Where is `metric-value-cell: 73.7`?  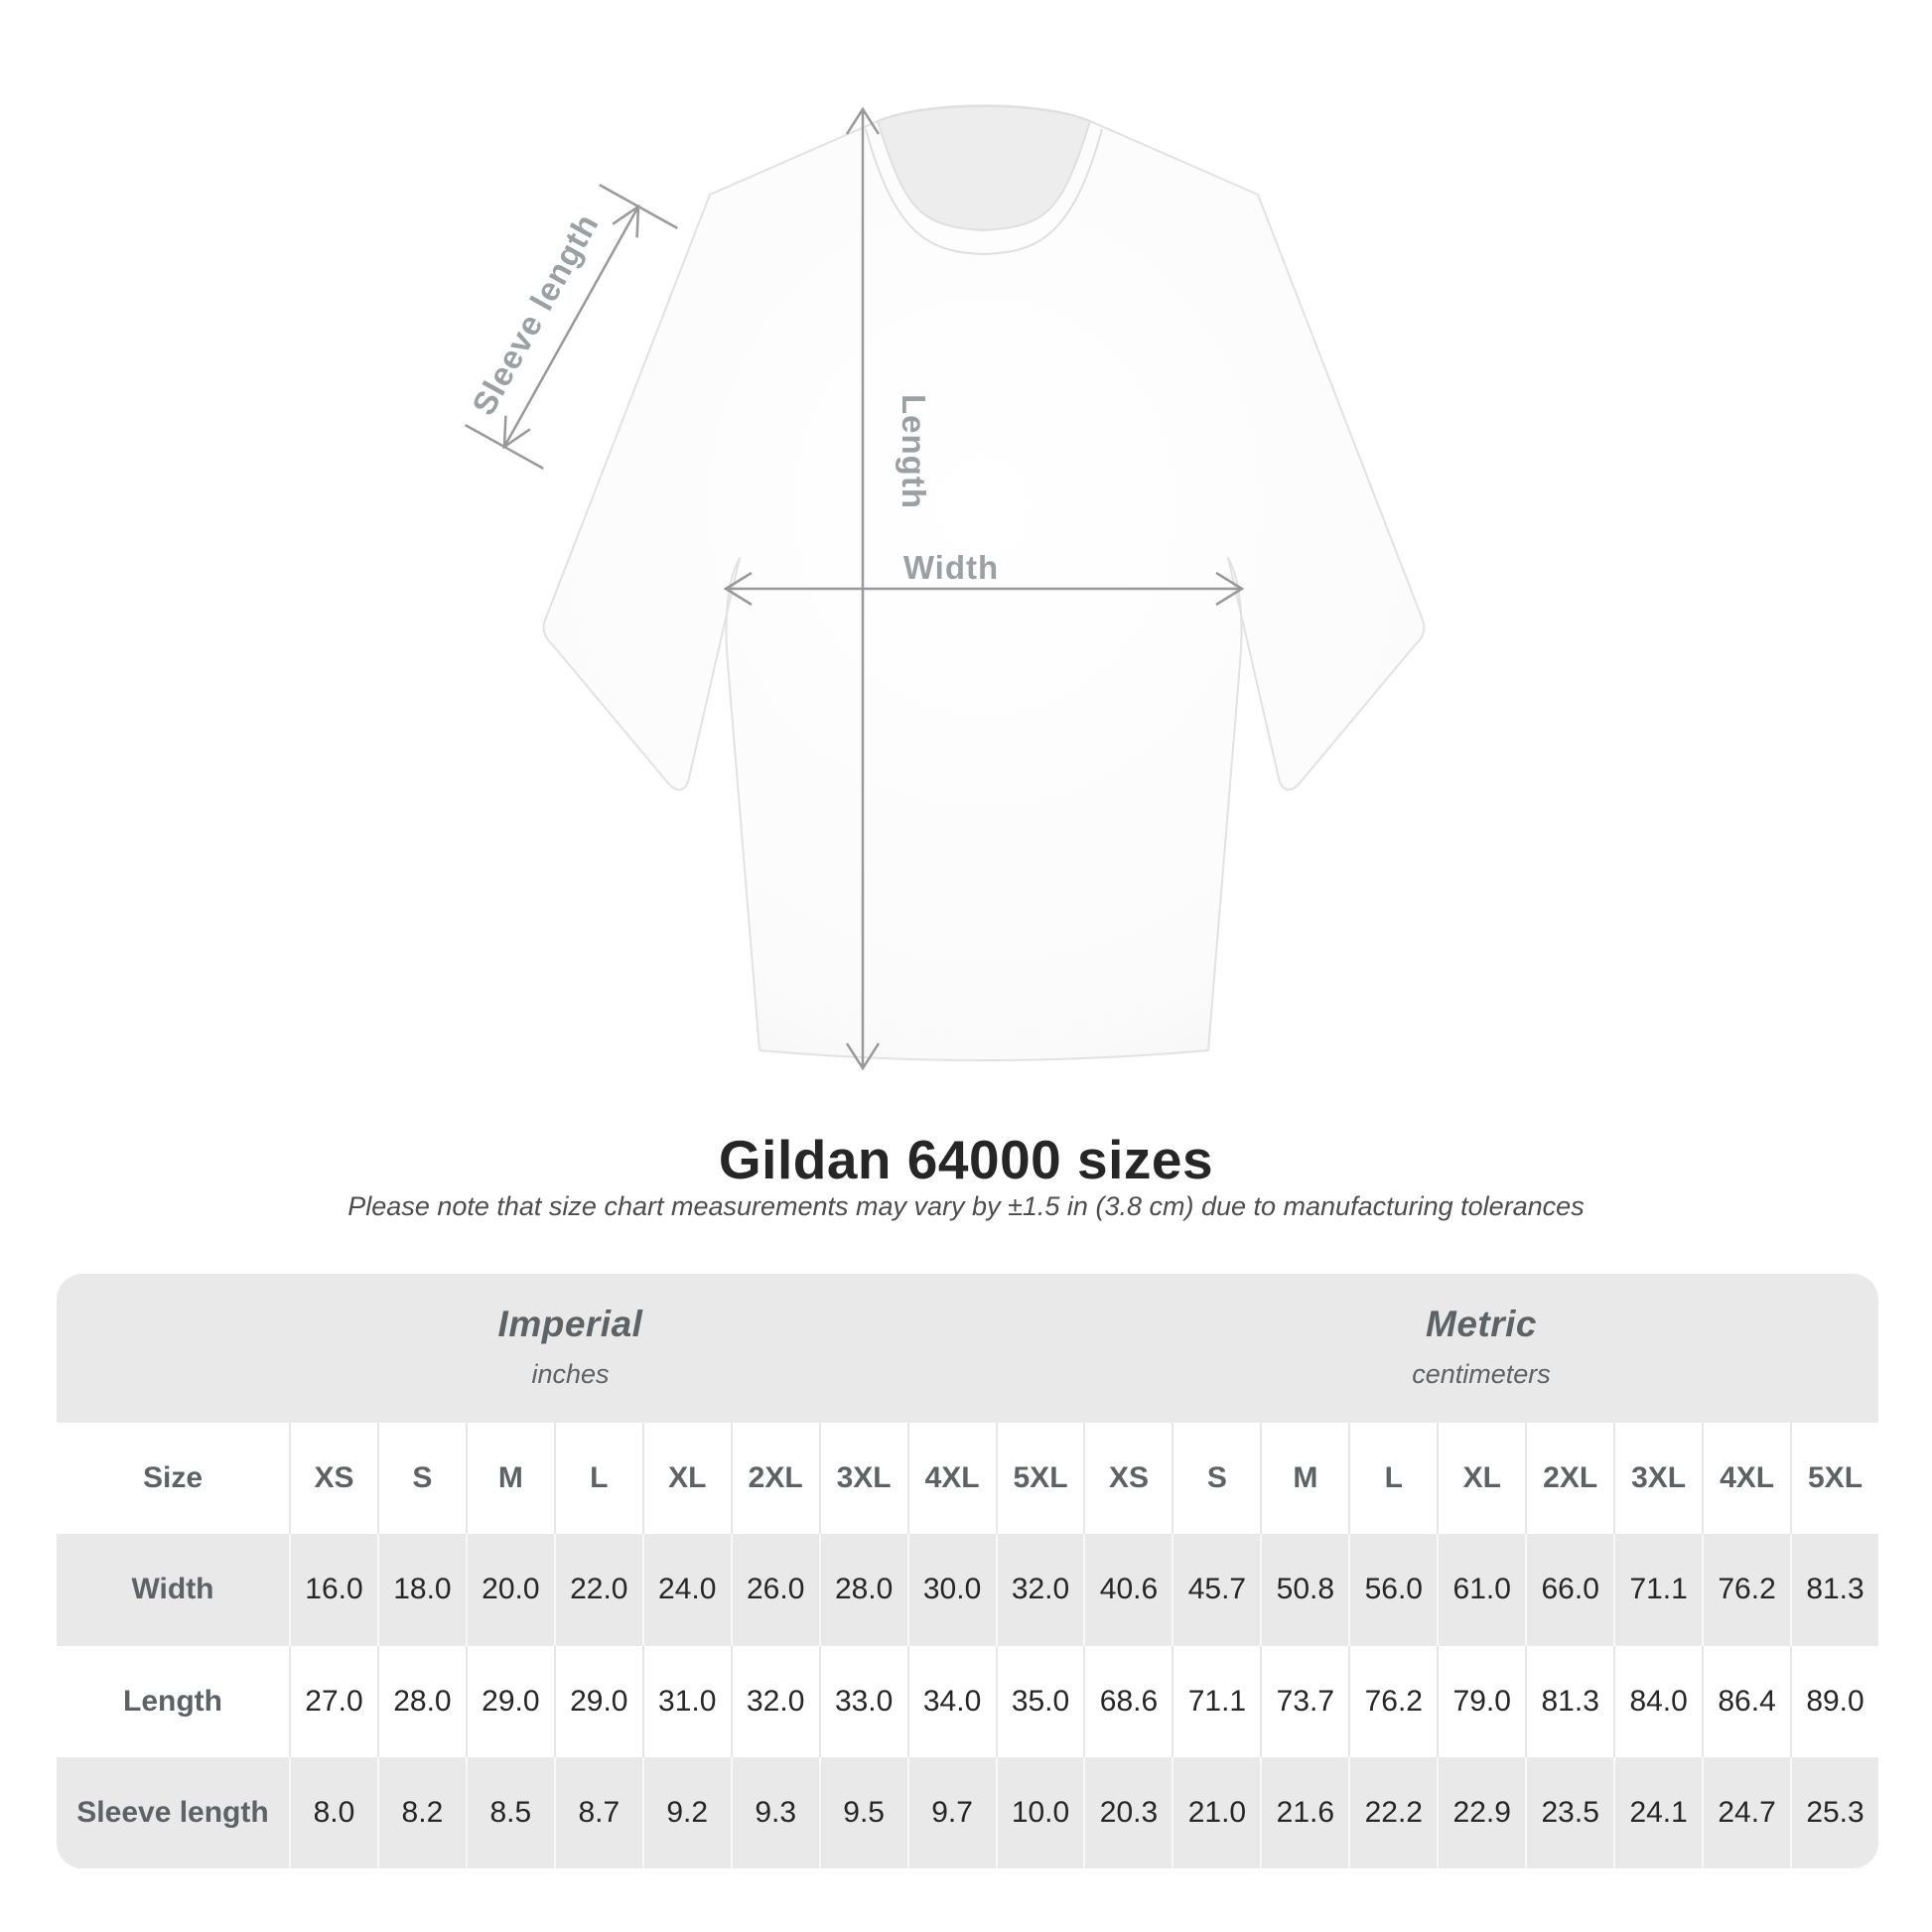 metric-value-cell: 73.7 is located at coordinates (1304, 1701).